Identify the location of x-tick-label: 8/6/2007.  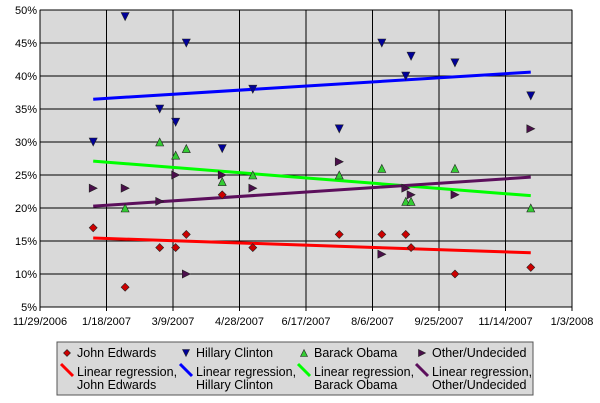
(372, 322).